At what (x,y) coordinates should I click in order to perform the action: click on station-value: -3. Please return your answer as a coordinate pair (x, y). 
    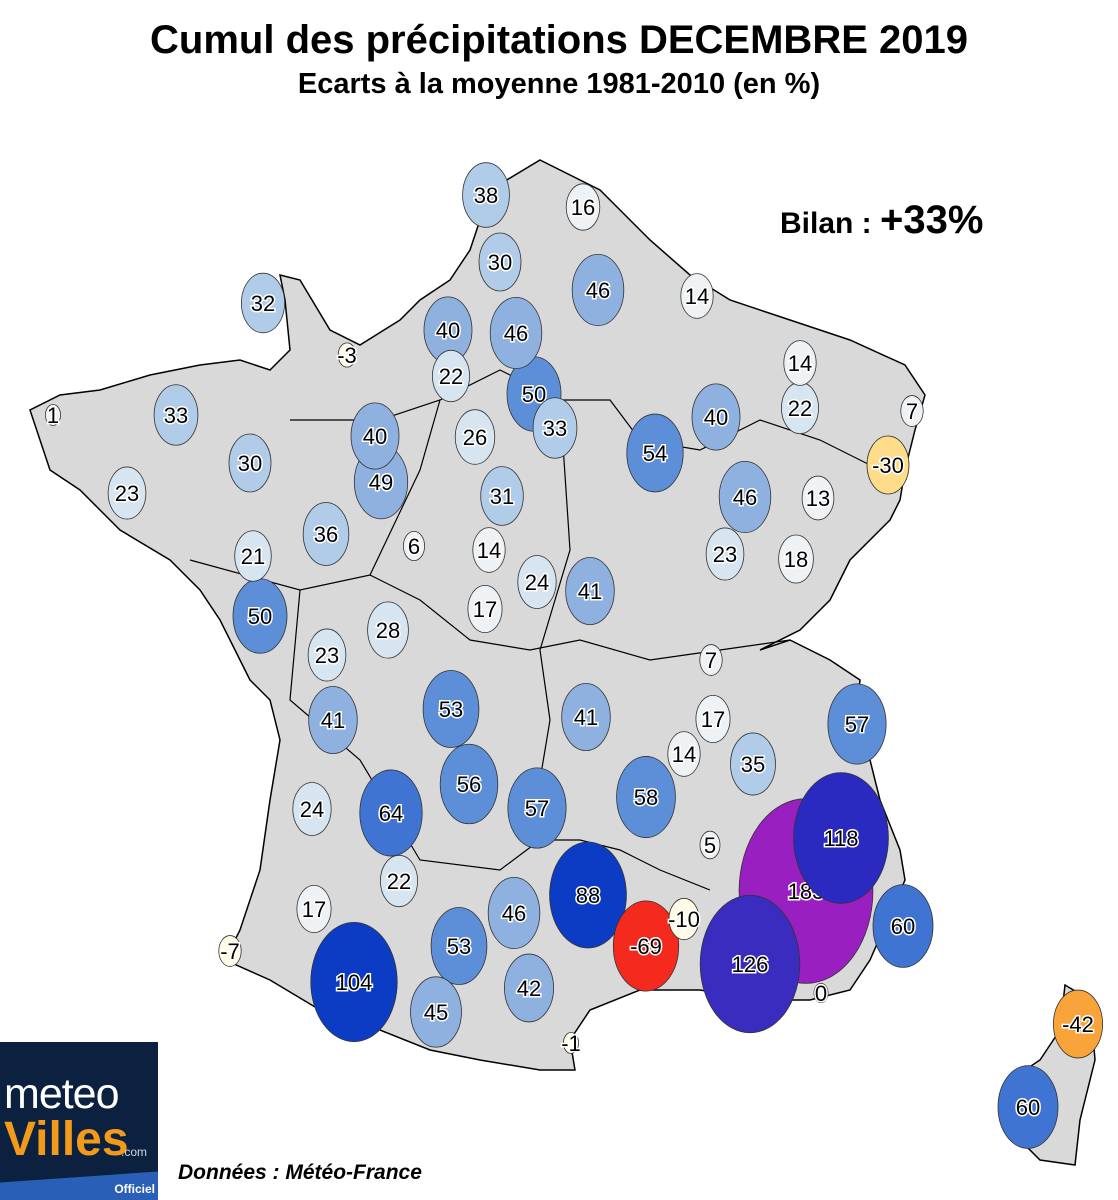
    Looking at the image, I should click on (347, 355).